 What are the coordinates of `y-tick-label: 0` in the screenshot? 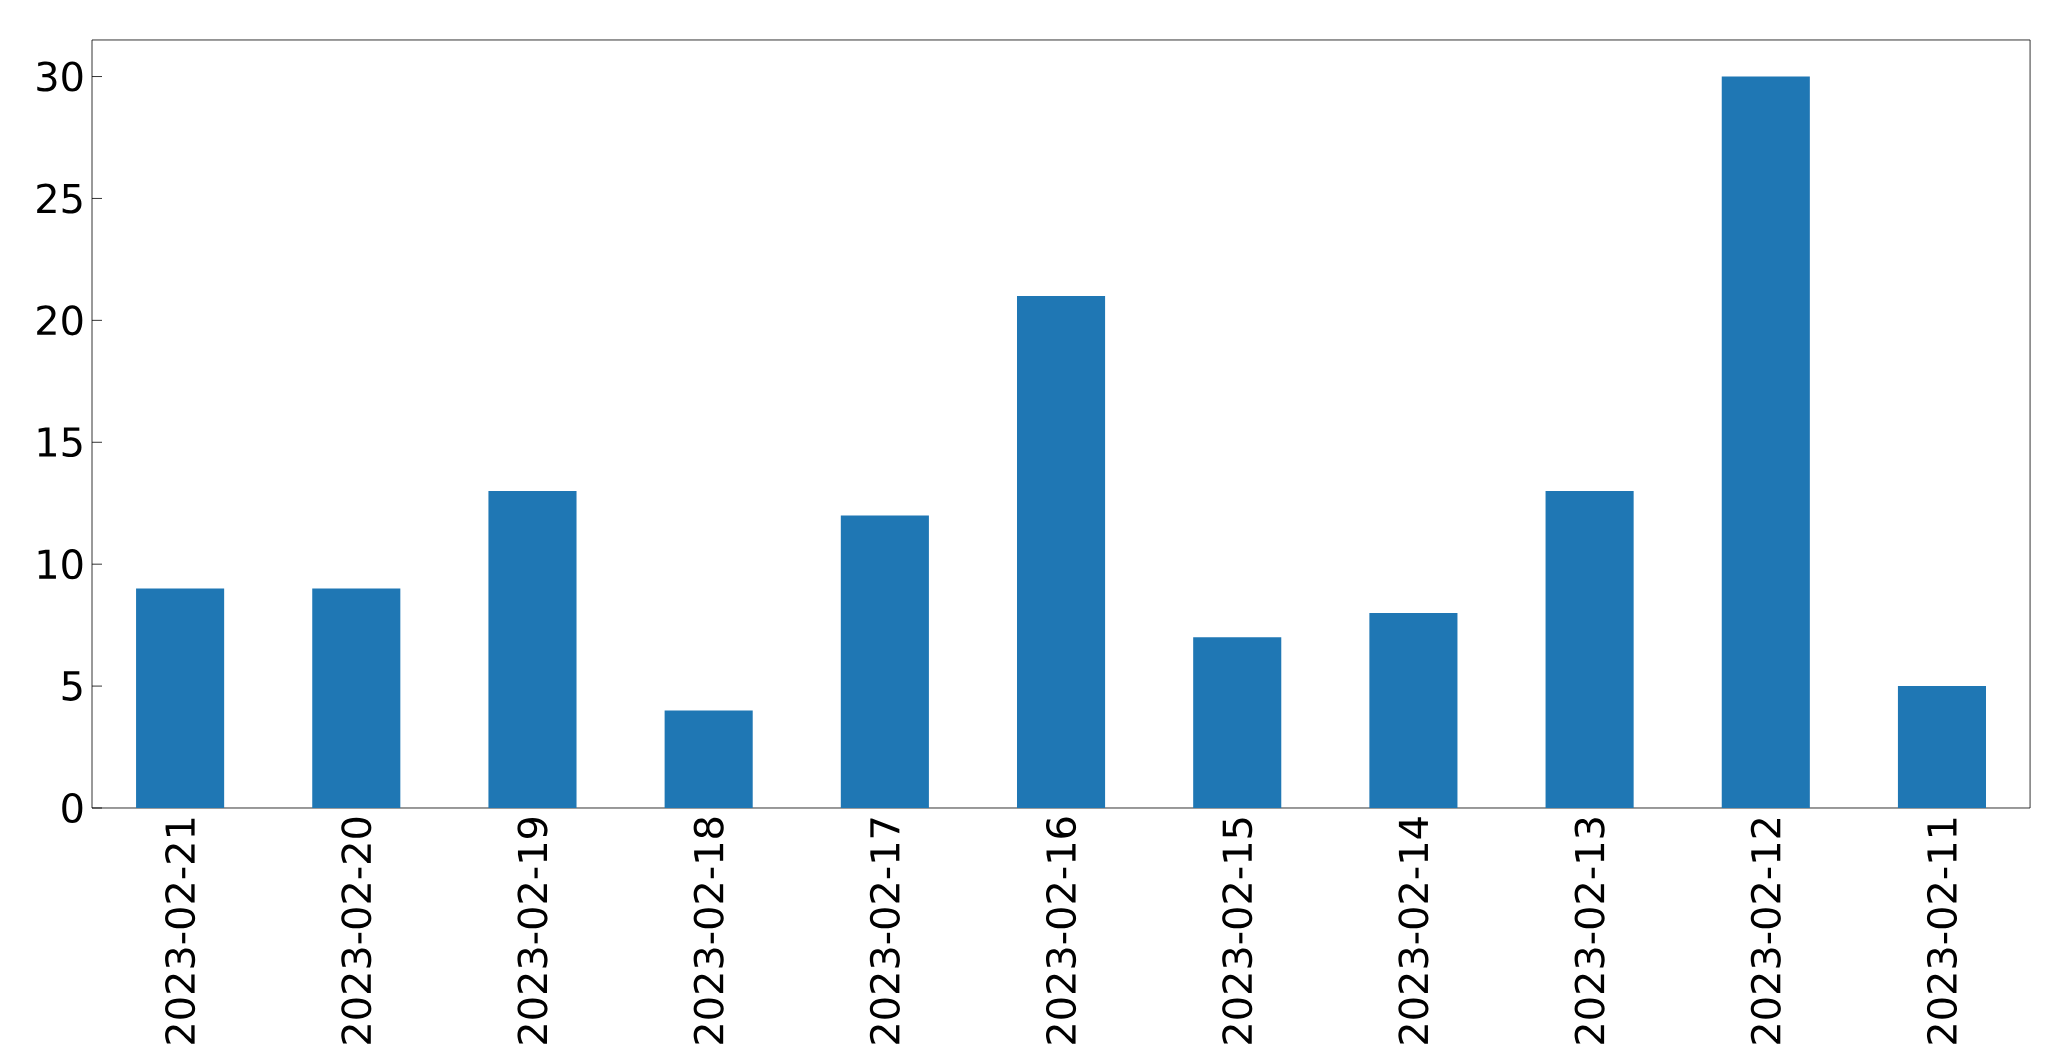 It's located at (72, 808).